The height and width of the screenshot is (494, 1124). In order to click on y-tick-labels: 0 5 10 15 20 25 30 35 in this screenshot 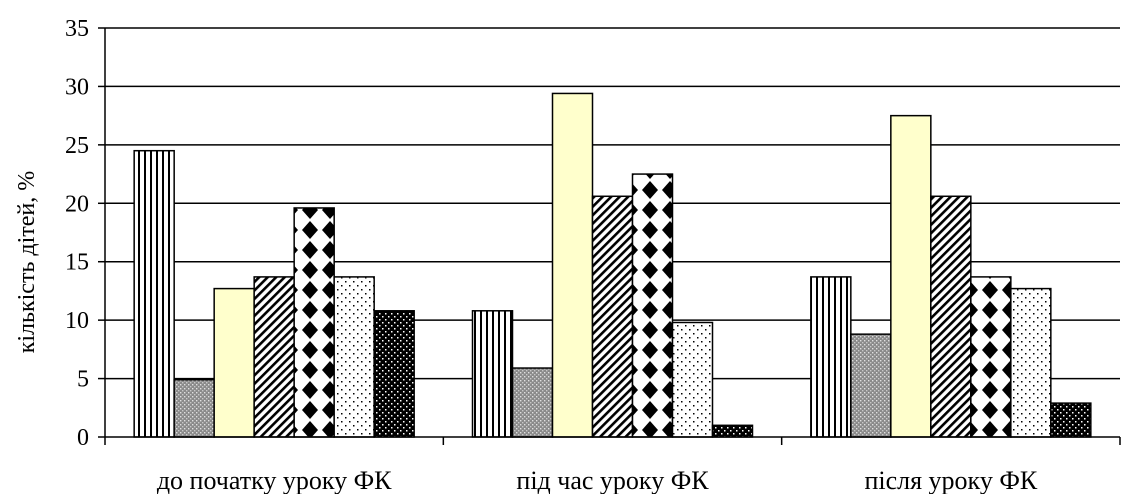, I will do `click(77, 233)`.